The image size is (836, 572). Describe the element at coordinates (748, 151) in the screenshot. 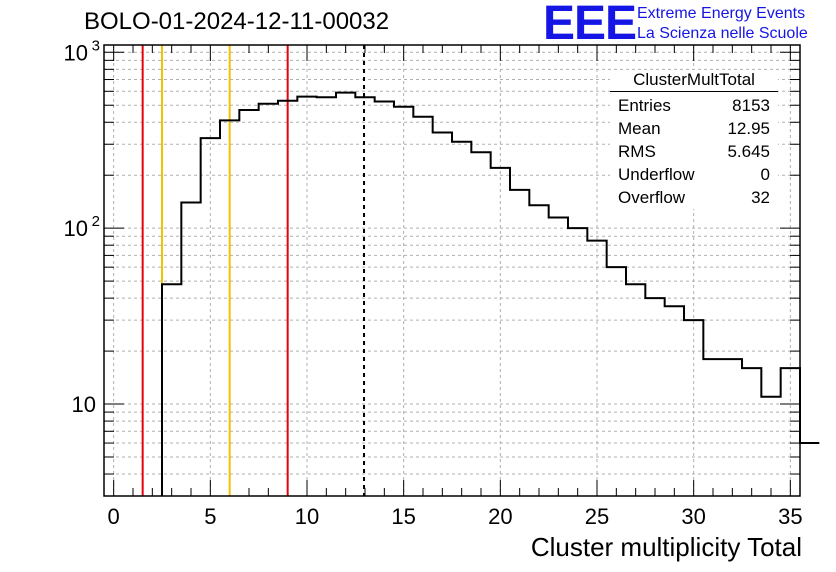

I see `stats-value: 5.645` at that location.